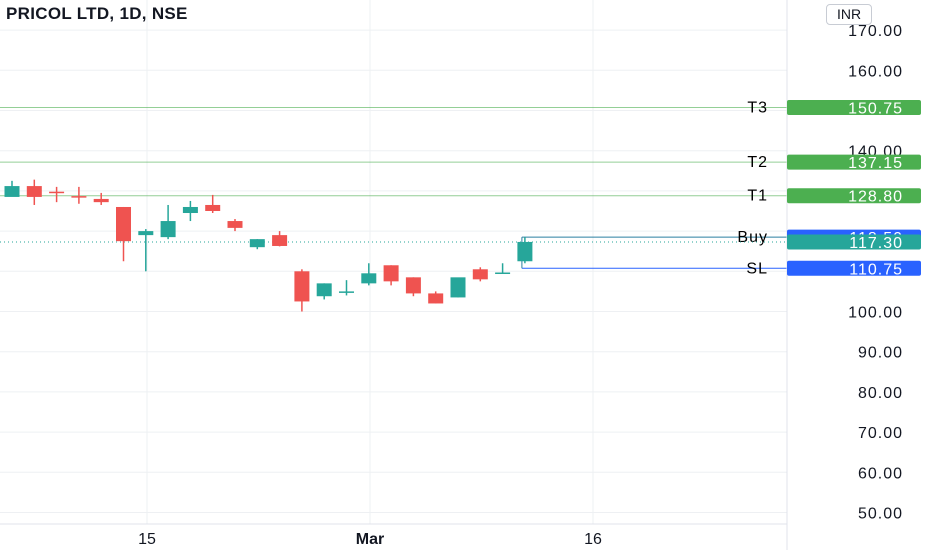 The width and height of the screenshot is (932, 550). I want to click on time-tick-label: Mar, so click(370, 539).